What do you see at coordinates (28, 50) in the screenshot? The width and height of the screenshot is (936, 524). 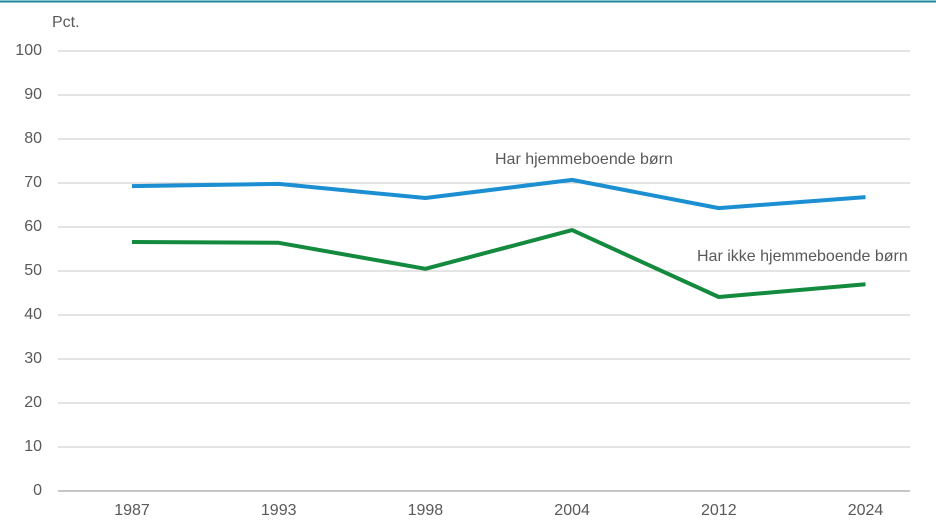 I see `y-tick-label: 100` at bounding box center [28, 50].